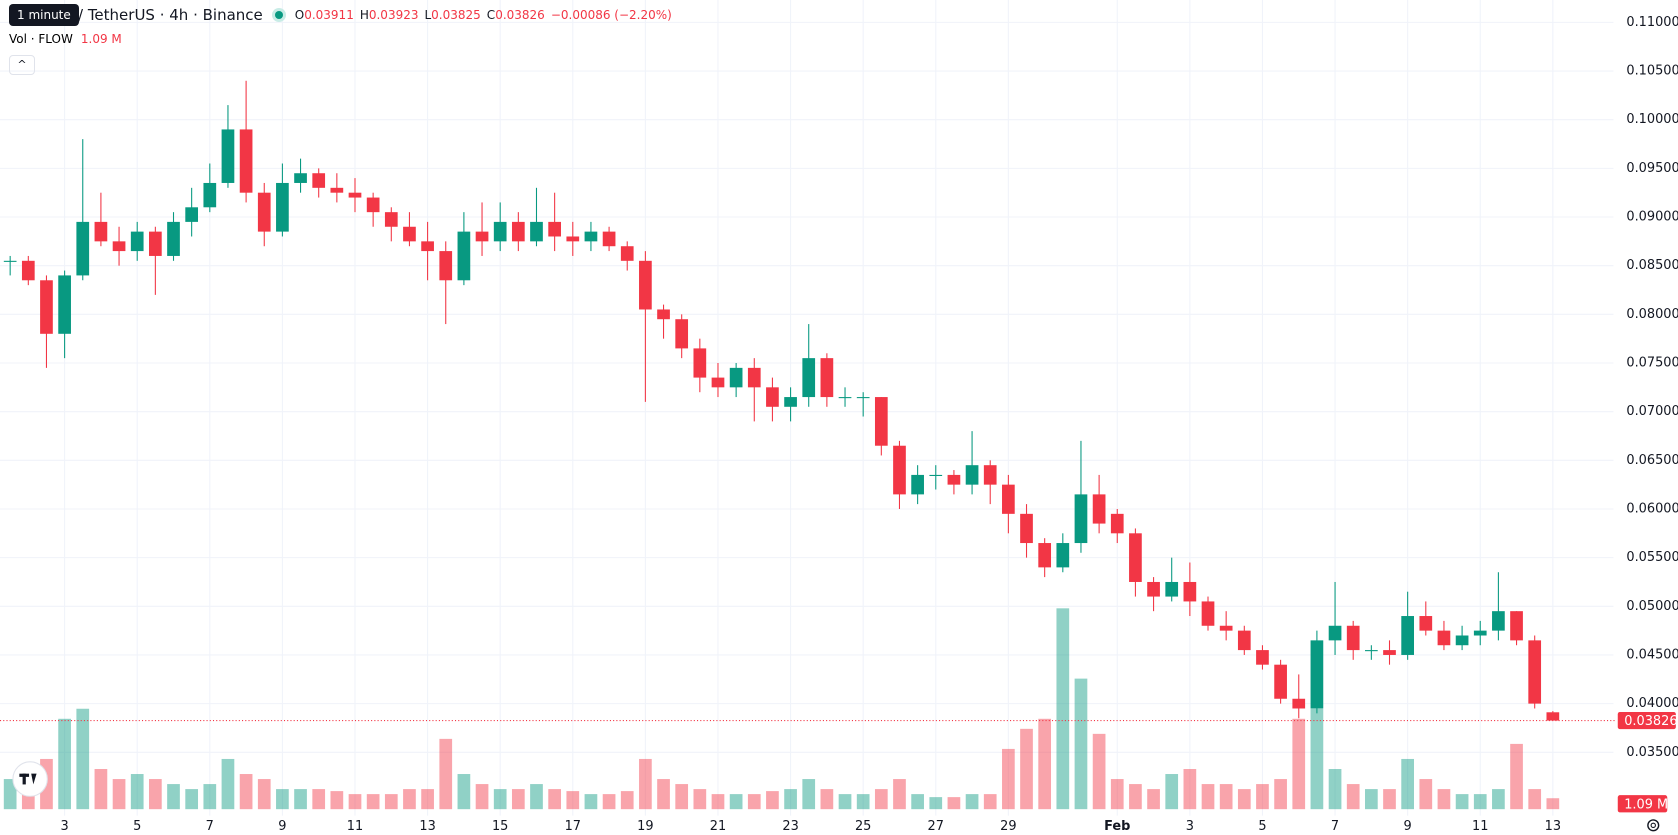 The height and width of the screenshot is (835, 1678). What do you see at coordinates (1652, 557) in the screenshot?
I see `y-tick-label: 0.05500` at bounding box center [1652, 557].